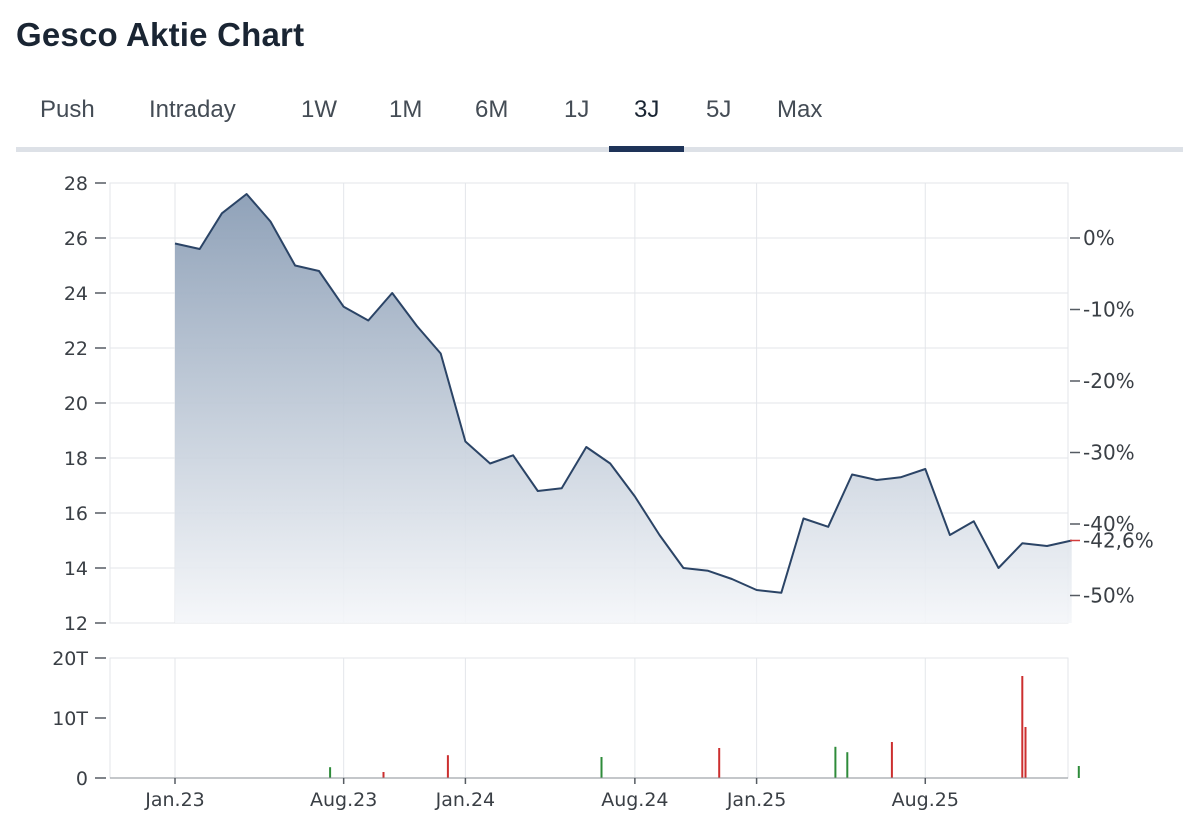 Image resolution: width=1199 pixels, height=839 pixels. I want to click on time-tick-label: Jan.23, so click(174, 800).